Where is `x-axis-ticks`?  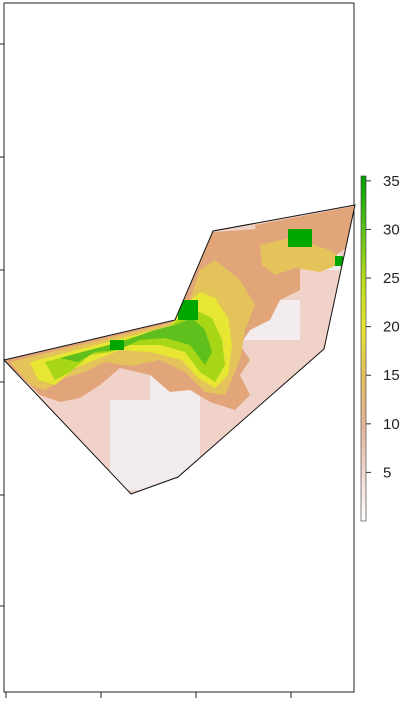 x-axis-ticks is located at coordinates (148, 695).